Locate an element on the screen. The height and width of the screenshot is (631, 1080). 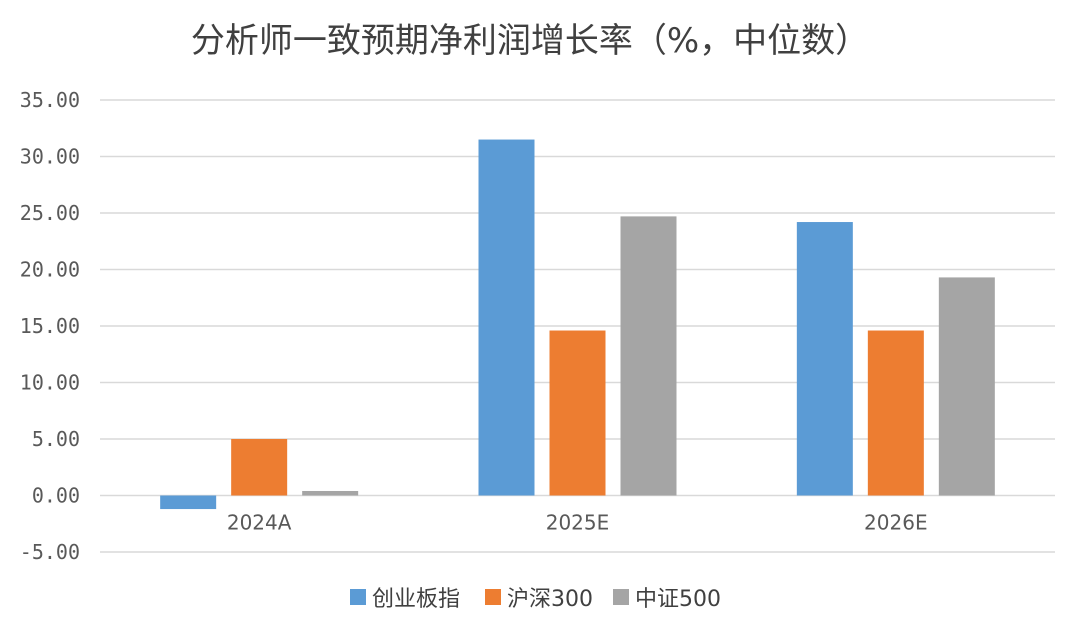
legend-label: 沪深300 is located at coordinates (550, 599).